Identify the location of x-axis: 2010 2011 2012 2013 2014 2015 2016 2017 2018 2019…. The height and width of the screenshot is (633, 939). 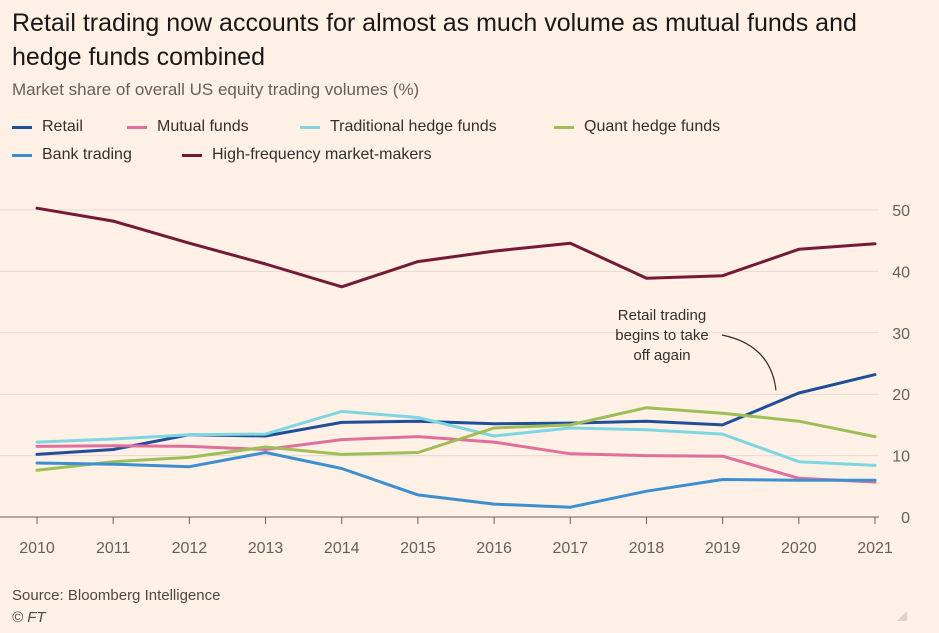
(456, 537).